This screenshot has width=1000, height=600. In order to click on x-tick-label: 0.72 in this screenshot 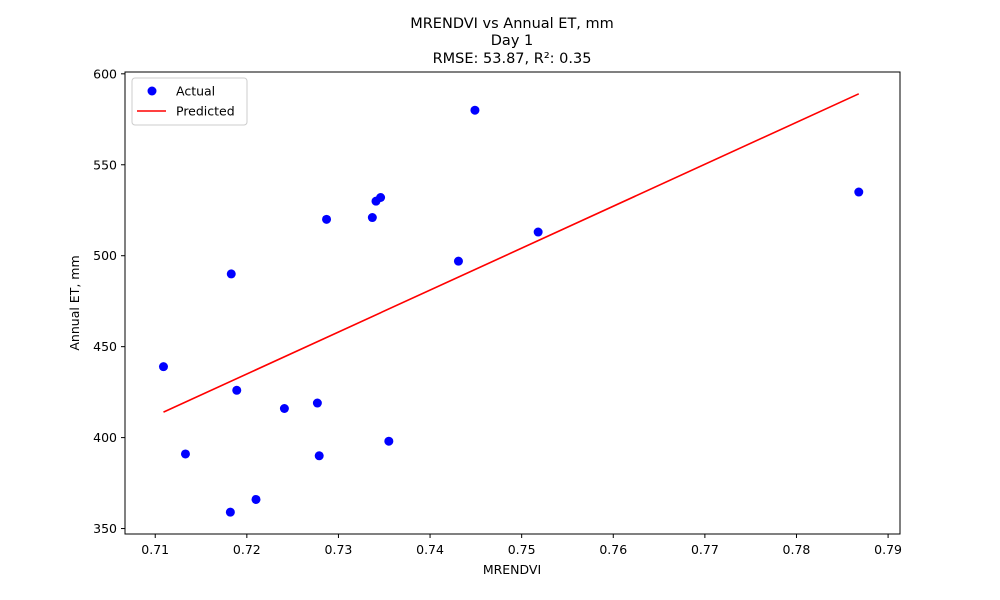, I will do `click(247, 549)`.